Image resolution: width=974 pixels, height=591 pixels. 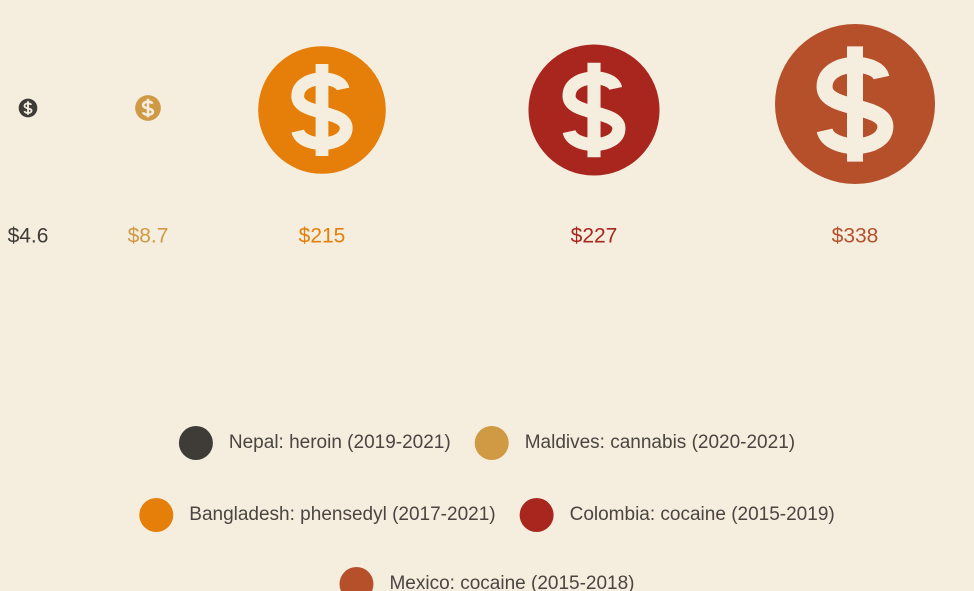 What do you see at coordinates (511, 582) in the screenshot?
I see `legend-label: Mexico: cocaine (2015-2018)` at bounding box center [511, 582].